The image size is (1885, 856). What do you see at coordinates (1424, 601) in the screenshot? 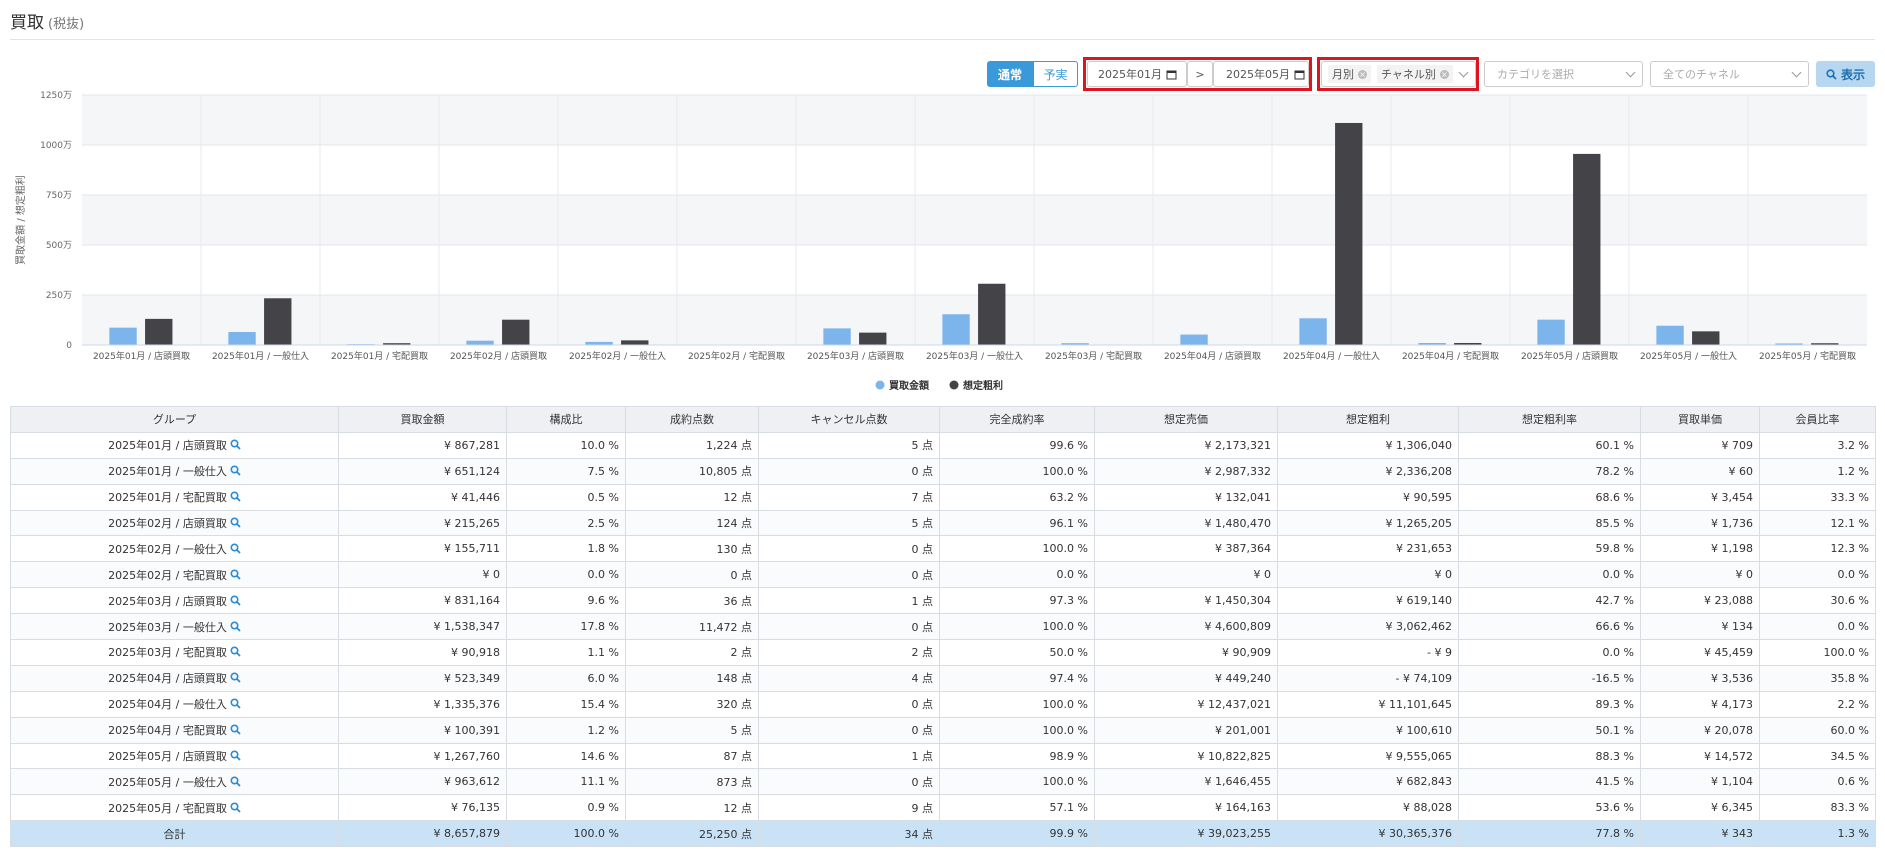
I see `cell-value: ¥ 619,140` at bounding box center [1424, 601].